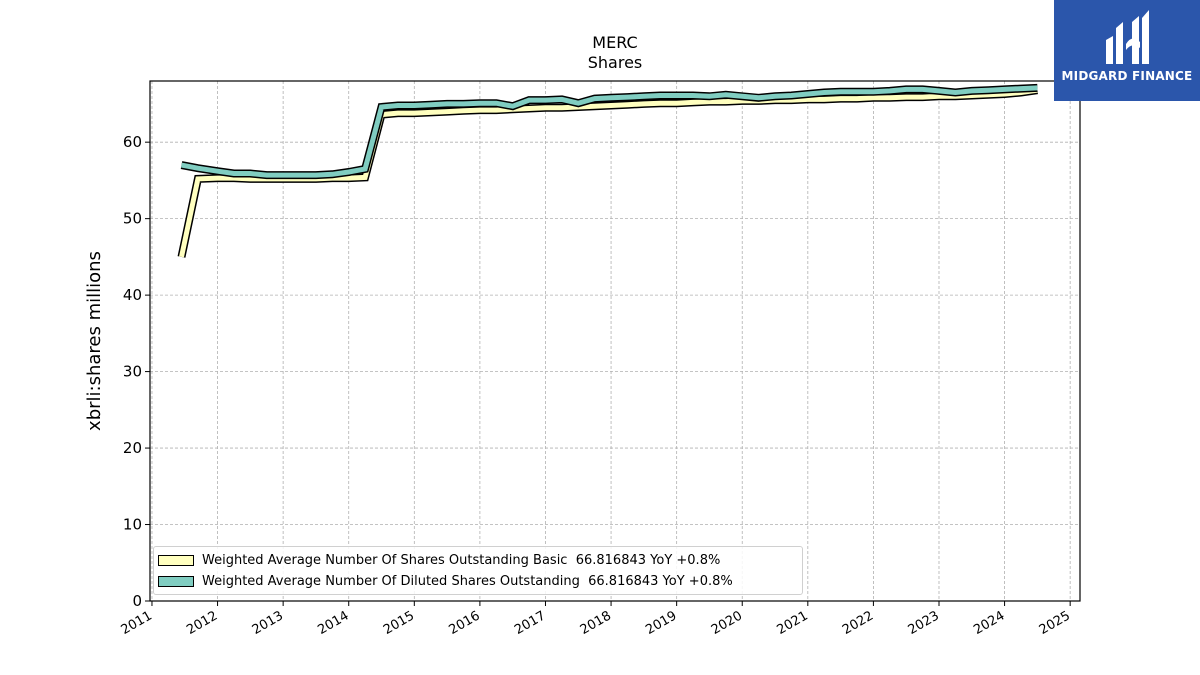  Describe the element at coordinates (1127, 37) in the screenshot. I see `logo-mark-icon` at that location.